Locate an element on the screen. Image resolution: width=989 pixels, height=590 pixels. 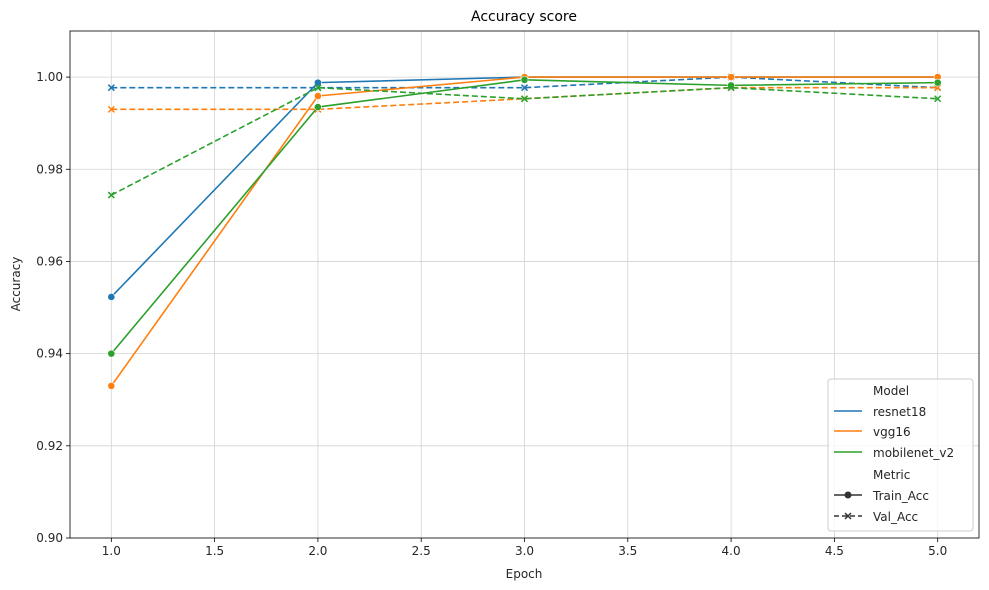
y-tick-label: 0.90 is located at coordinates (49, 538).